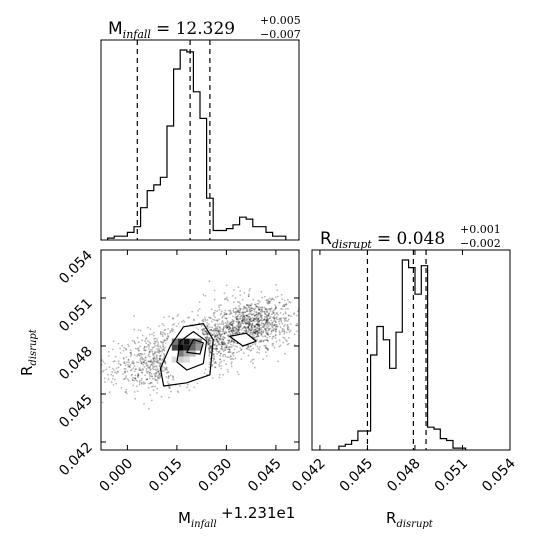 This screenshot has width=550, height=550. I want to click on r-disrupt-title-lower: −0.002, so click(480, 243).